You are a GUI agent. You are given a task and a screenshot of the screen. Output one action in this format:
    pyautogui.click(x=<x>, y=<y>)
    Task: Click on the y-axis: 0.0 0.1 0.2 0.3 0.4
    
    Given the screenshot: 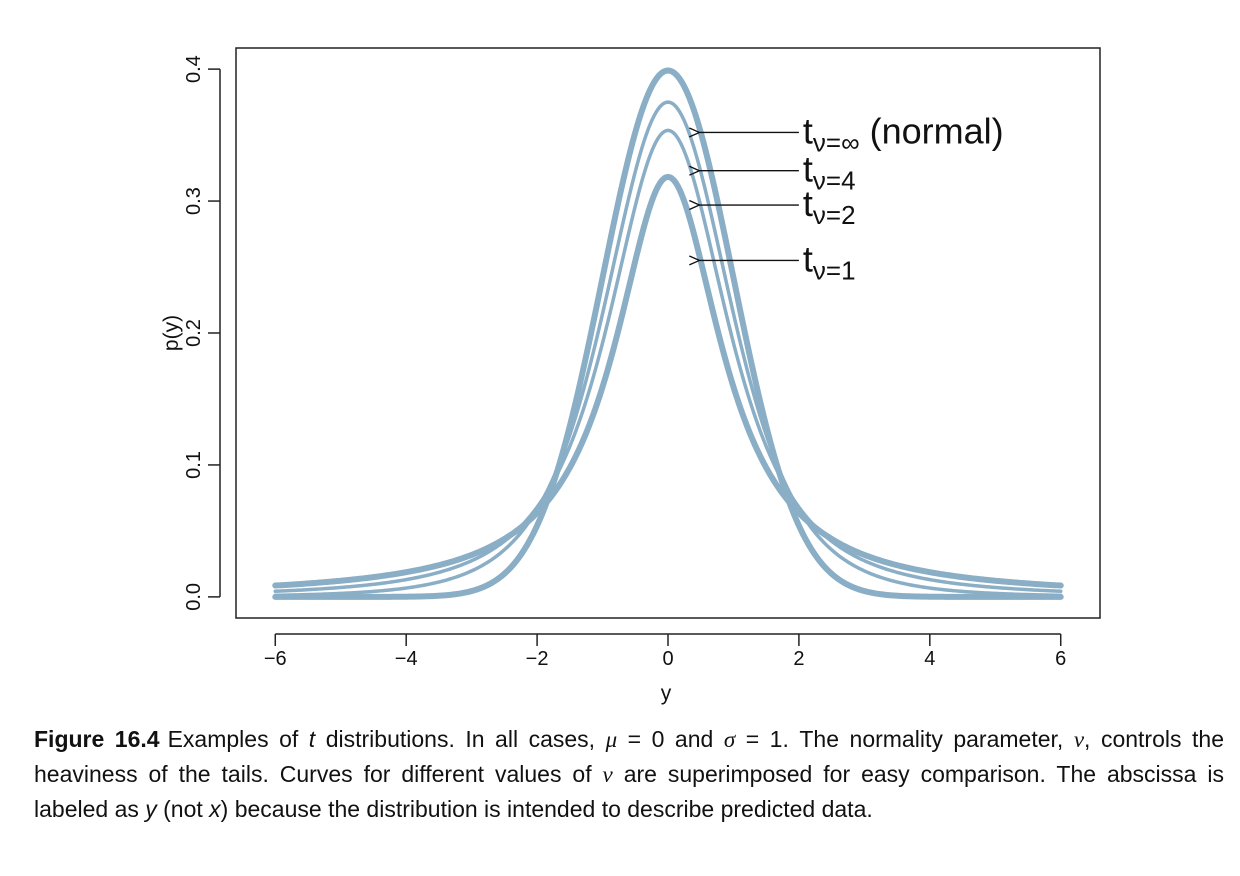 What is the action you would take?
    pyautogui.click(x=202, y=333)
    